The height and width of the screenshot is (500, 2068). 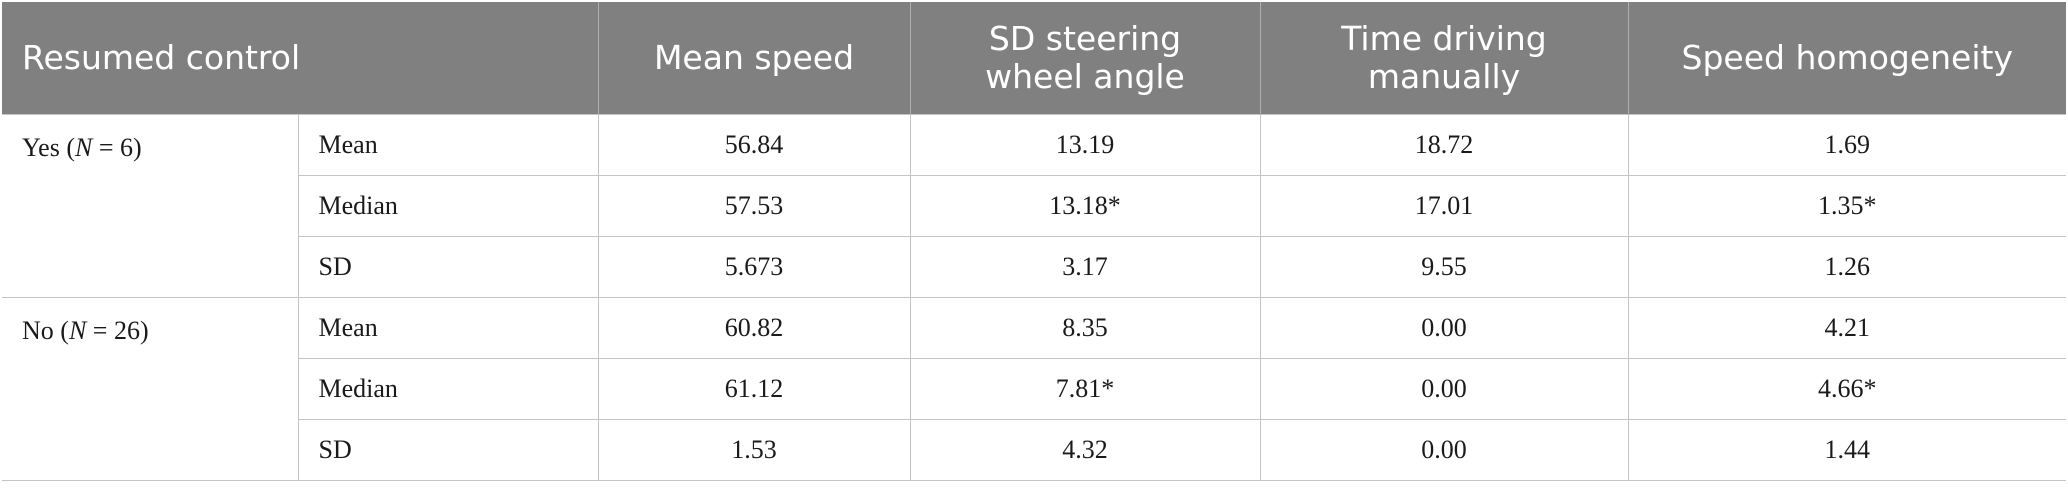 I want to click on cell-speed-homogeneity: 1.26, so click(x=1847, y=267).